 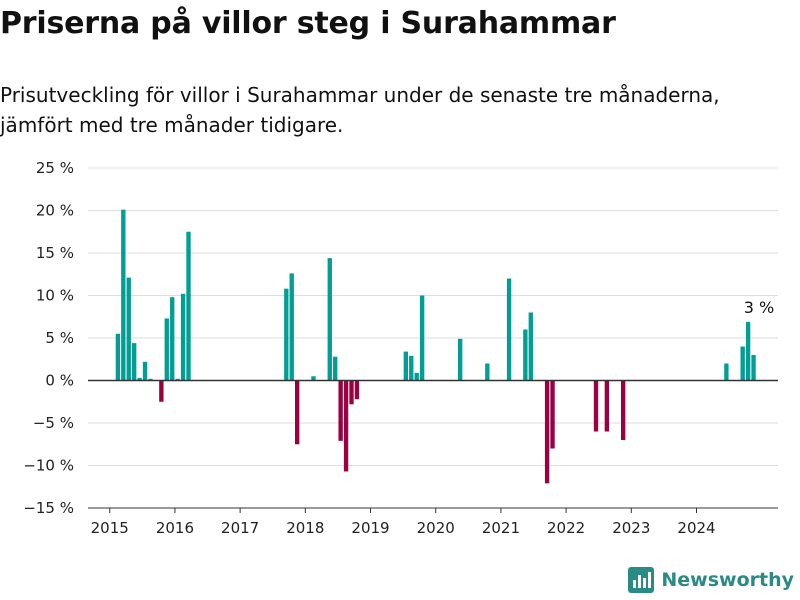 I want to click on x-tick-label: 2015, so click(x=110, y=528).